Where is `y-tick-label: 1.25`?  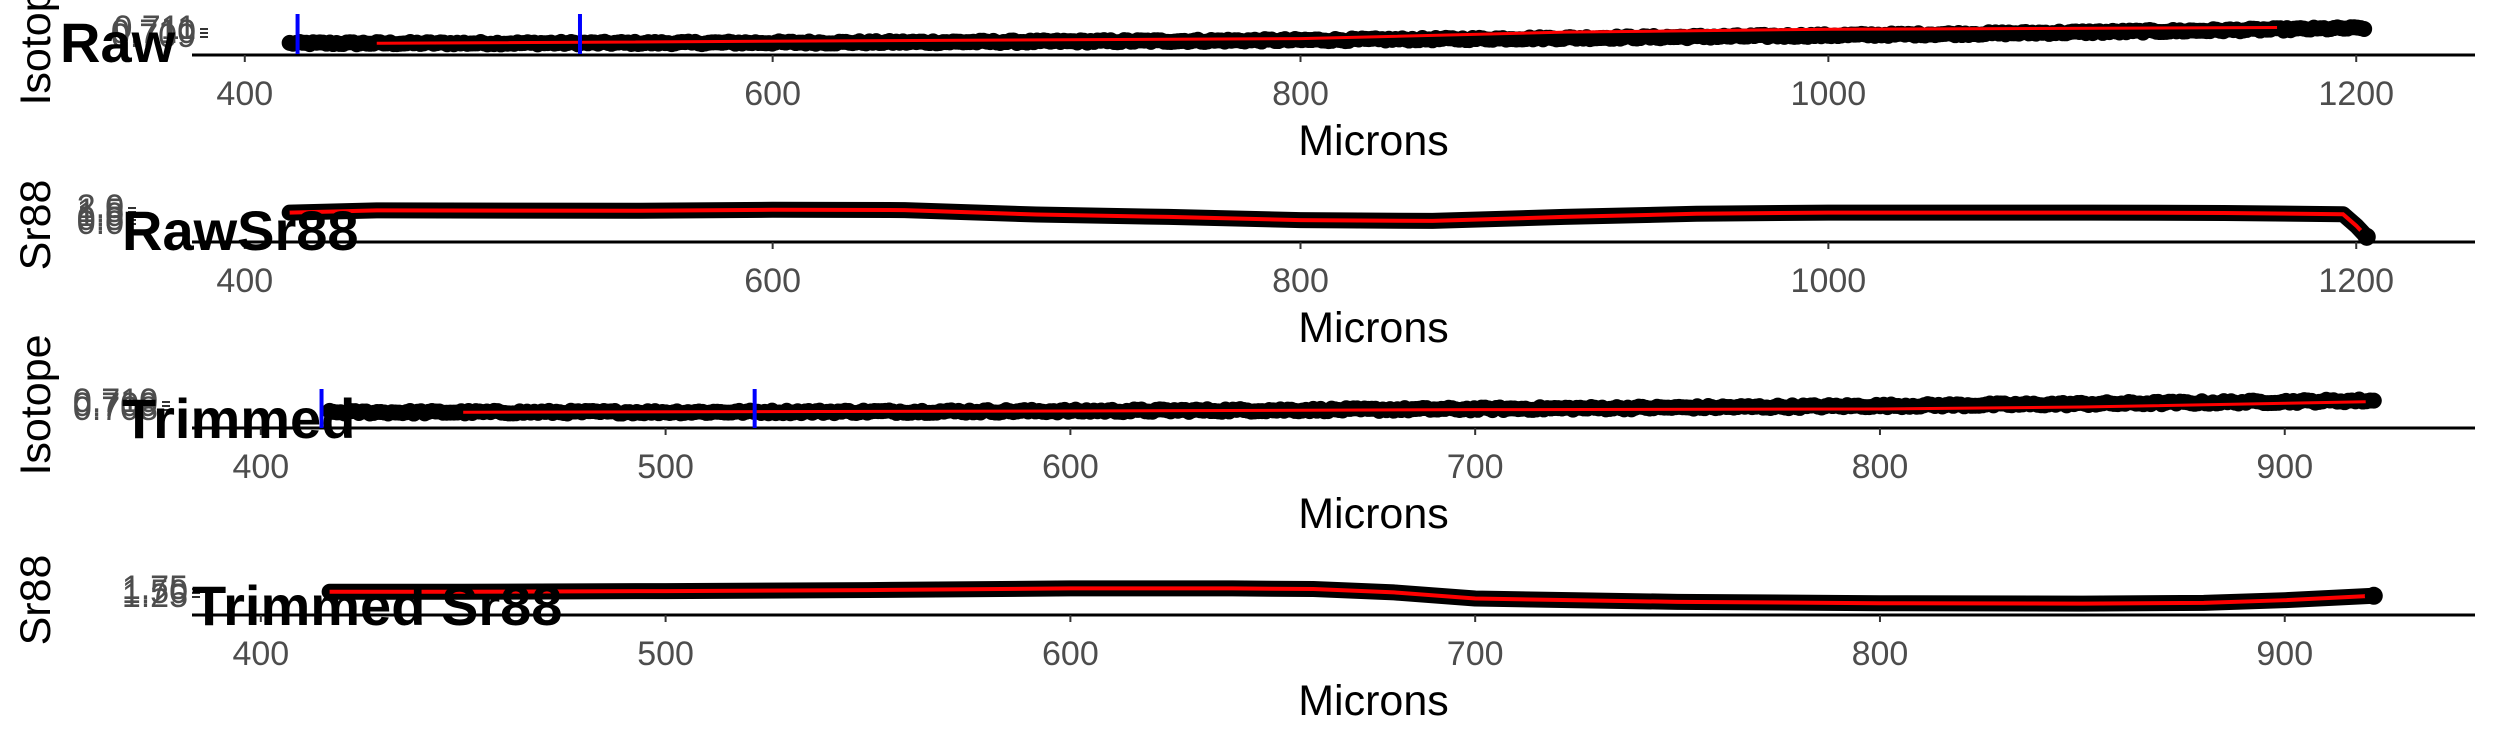
y-tick-label: 1.25 is located at coordinates (155, 596).